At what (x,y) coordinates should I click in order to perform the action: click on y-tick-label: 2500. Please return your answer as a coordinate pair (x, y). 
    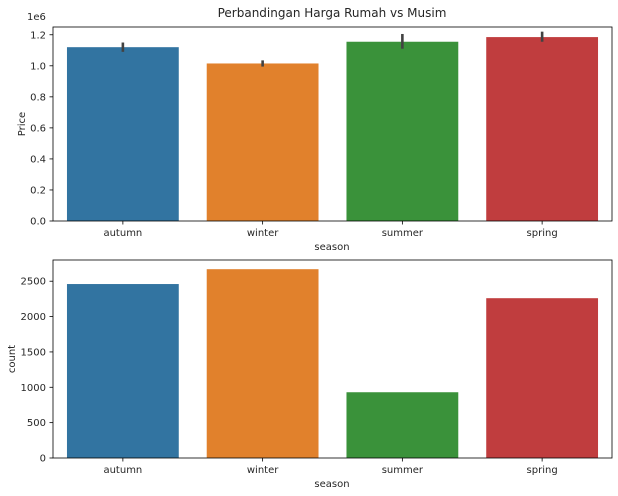
    Looking at the image, I should click on (33, 282).